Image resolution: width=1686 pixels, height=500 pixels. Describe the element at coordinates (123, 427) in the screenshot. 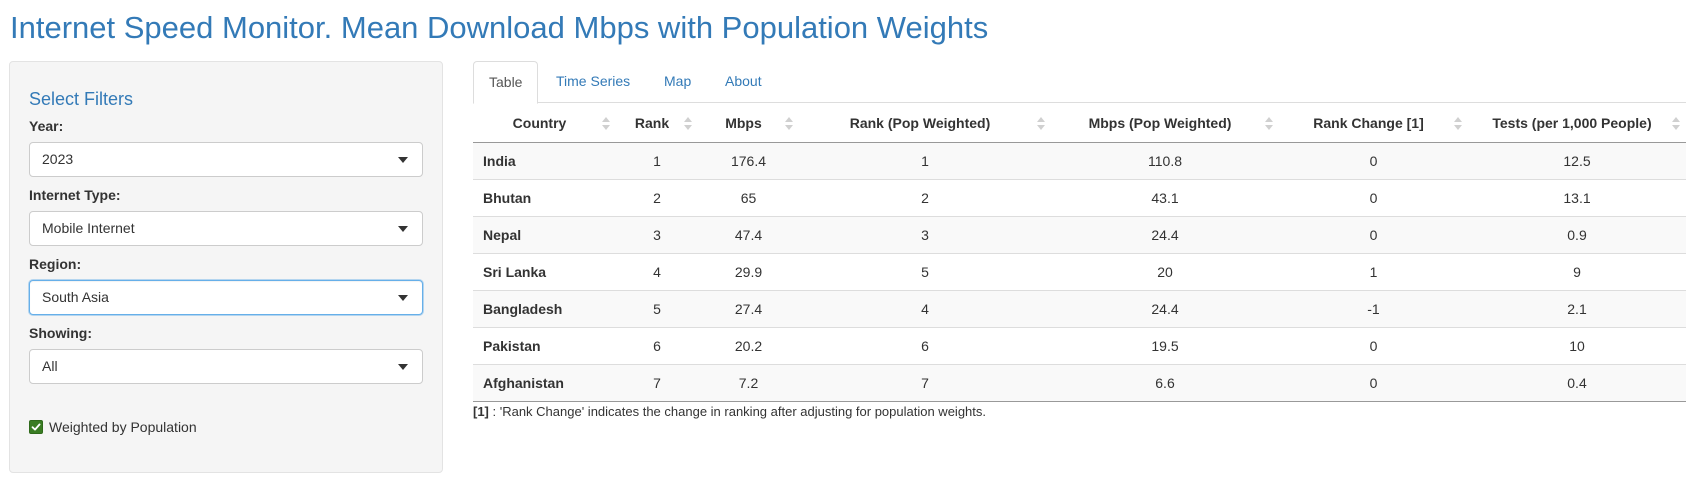

I see `weighted-by-population-label: Weighted by Population` at that location.